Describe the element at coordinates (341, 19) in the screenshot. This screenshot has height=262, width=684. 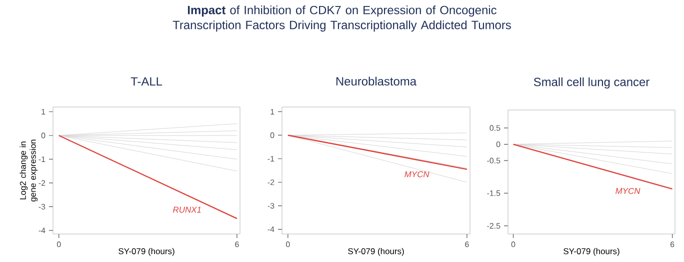
I see `text: Impact of Inhibition of CDK7 on Expression of Oncogenic Transcription Factors Driving Transcriptionally Addicted Tumors` at that location.